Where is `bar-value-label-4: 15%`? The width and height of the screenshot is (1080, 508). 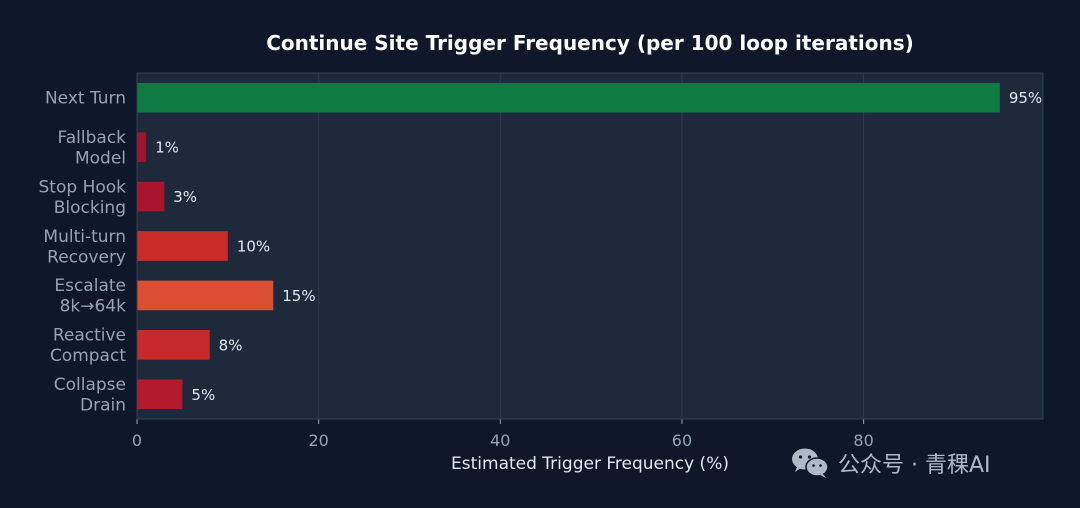
bar-value-label-4: 15% is located at coordinates (298, 296).